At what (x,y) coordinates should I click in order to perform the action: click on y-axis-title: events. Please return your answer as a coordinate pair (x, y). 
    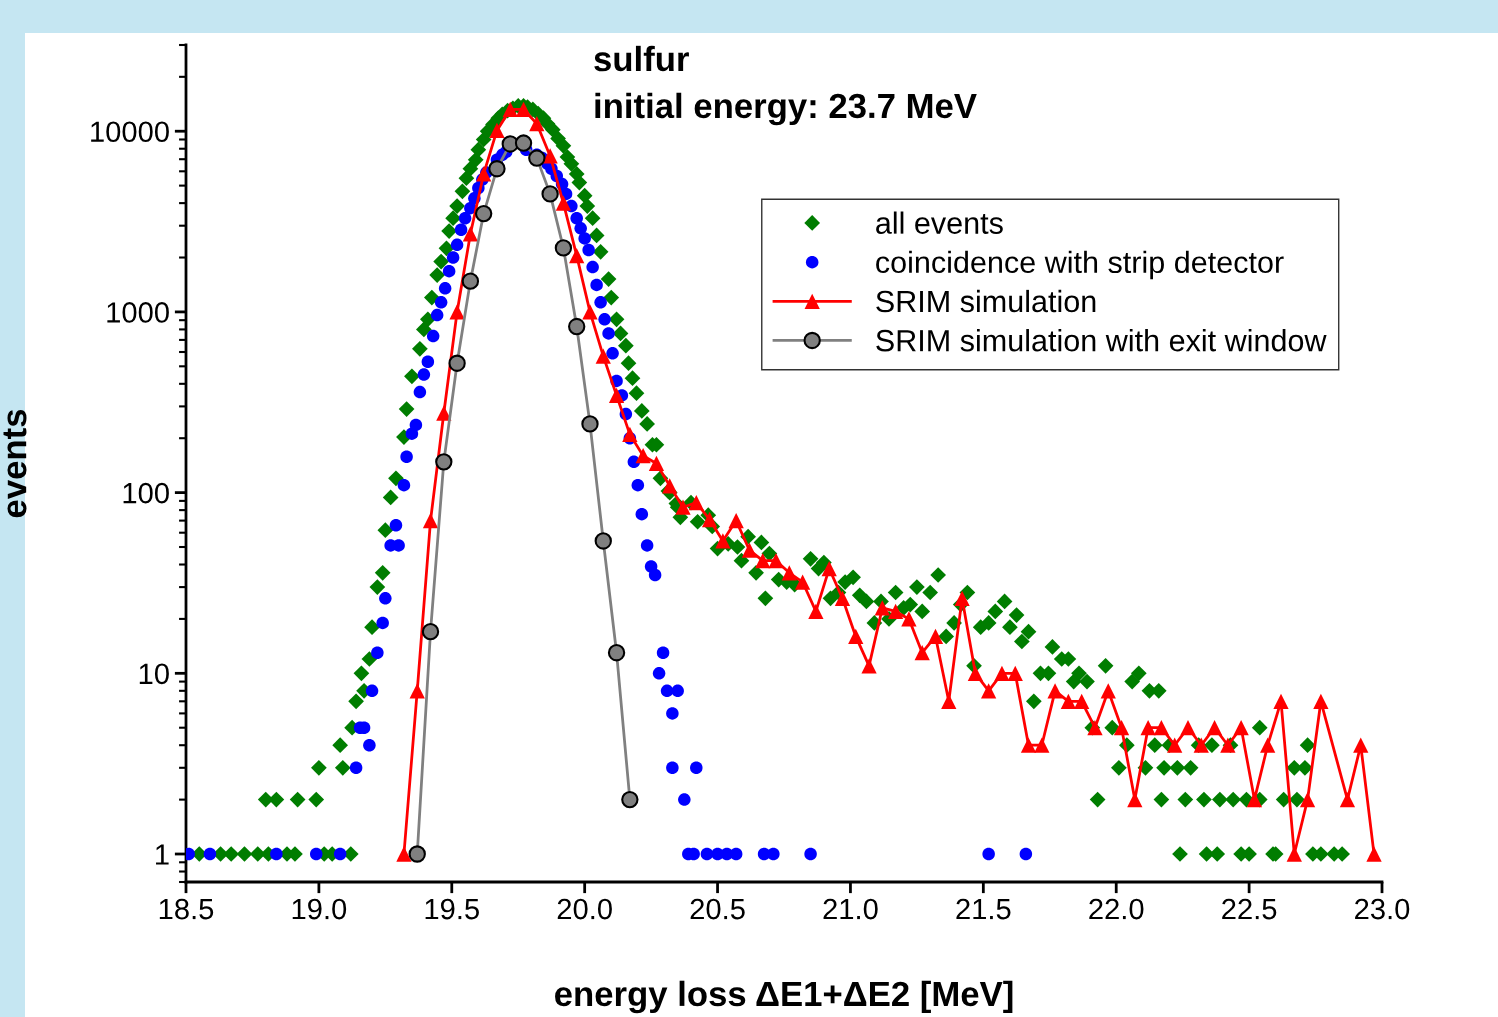
    Looking at the image, I should click on (15, 463).